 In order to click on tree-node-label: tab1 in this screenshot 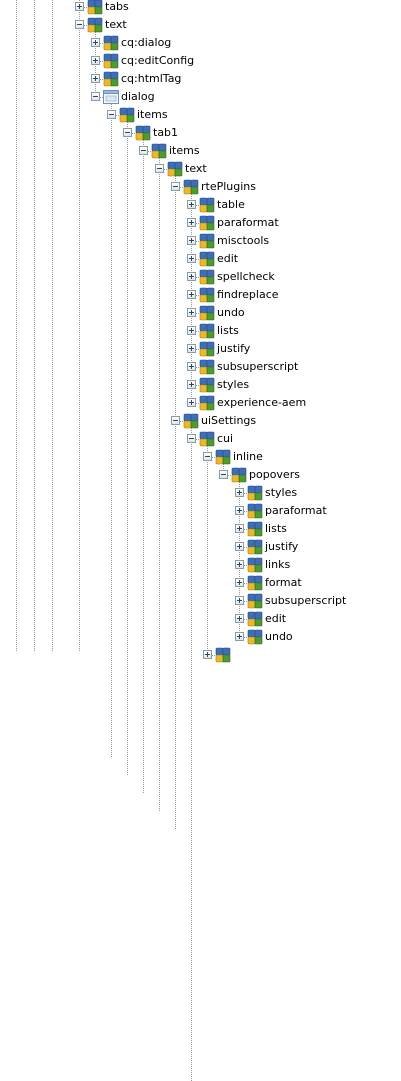, I will do `click(166, 132)`.